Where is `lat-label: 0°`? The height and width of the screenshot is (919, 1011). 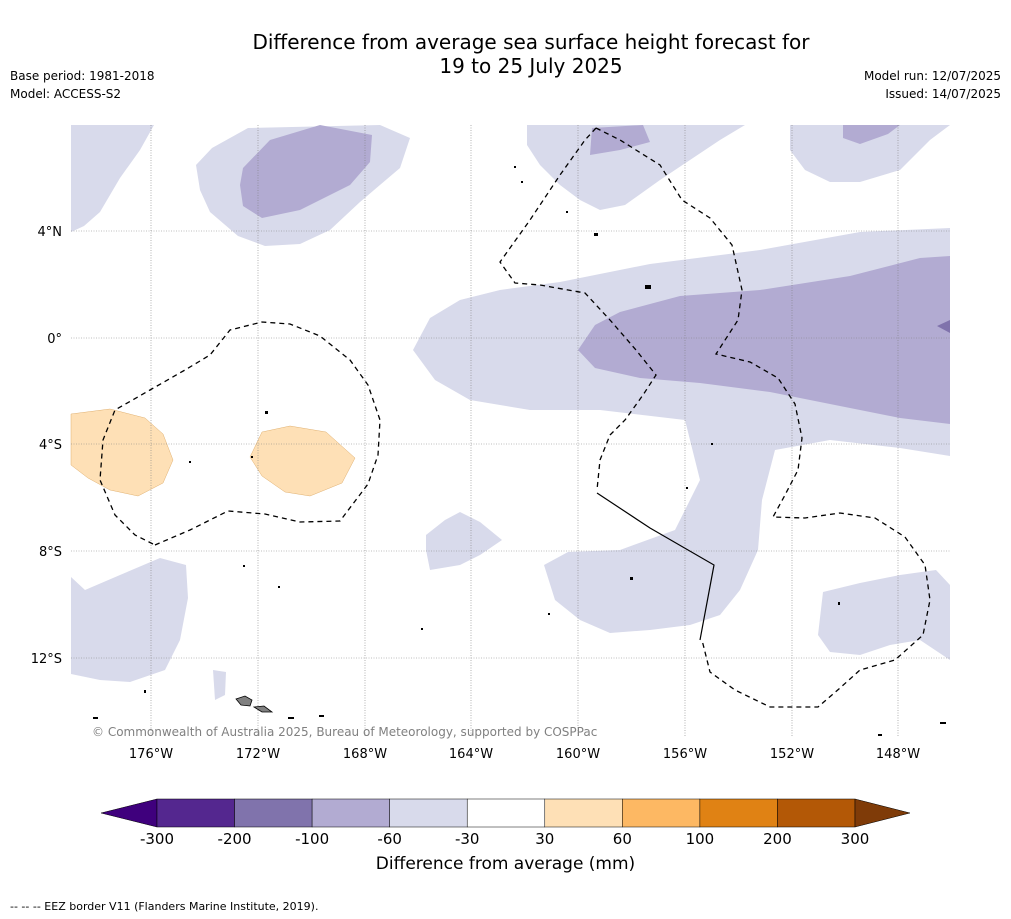
lat-label: 0° is located at coordinates (54, 339).